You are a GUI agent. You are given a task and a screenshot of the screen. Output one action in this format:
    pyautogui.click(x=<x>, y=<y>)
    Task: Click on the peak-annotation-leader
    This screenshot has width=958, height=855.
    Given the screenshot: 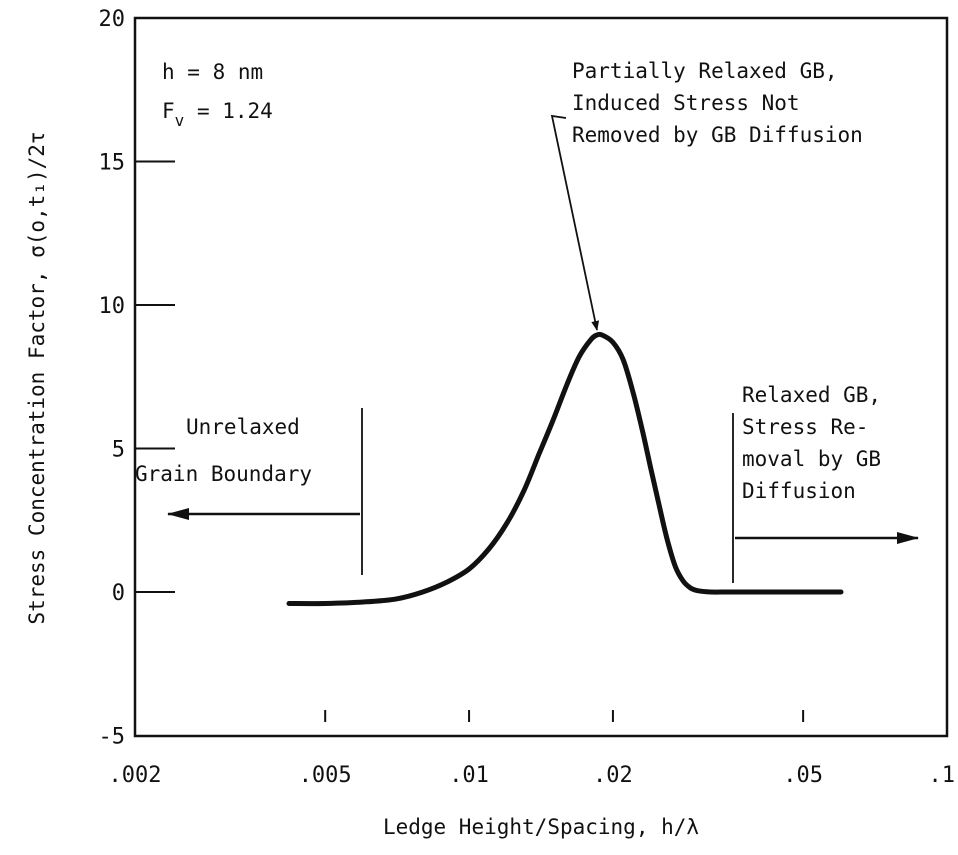 What is the action you would take?
    pyautogui.click(x=575, y=222)
    